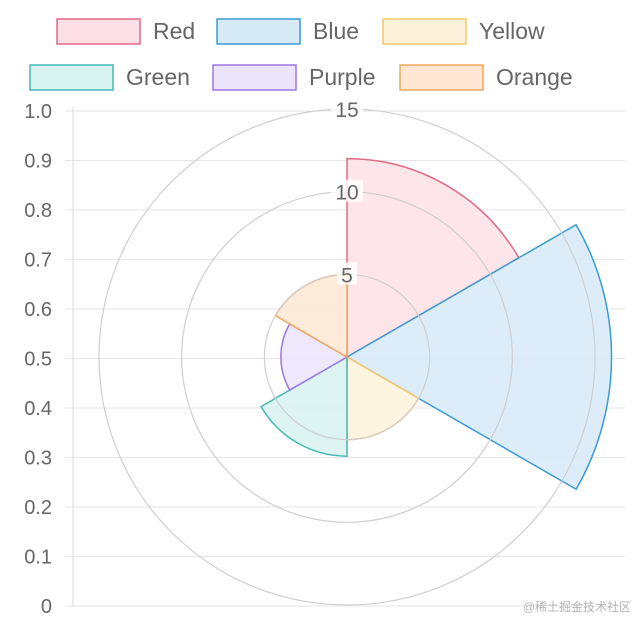  Describe the element at coordinates (38, 310) in the screenshot. I see `y-tick-label: 0.6` at that location.